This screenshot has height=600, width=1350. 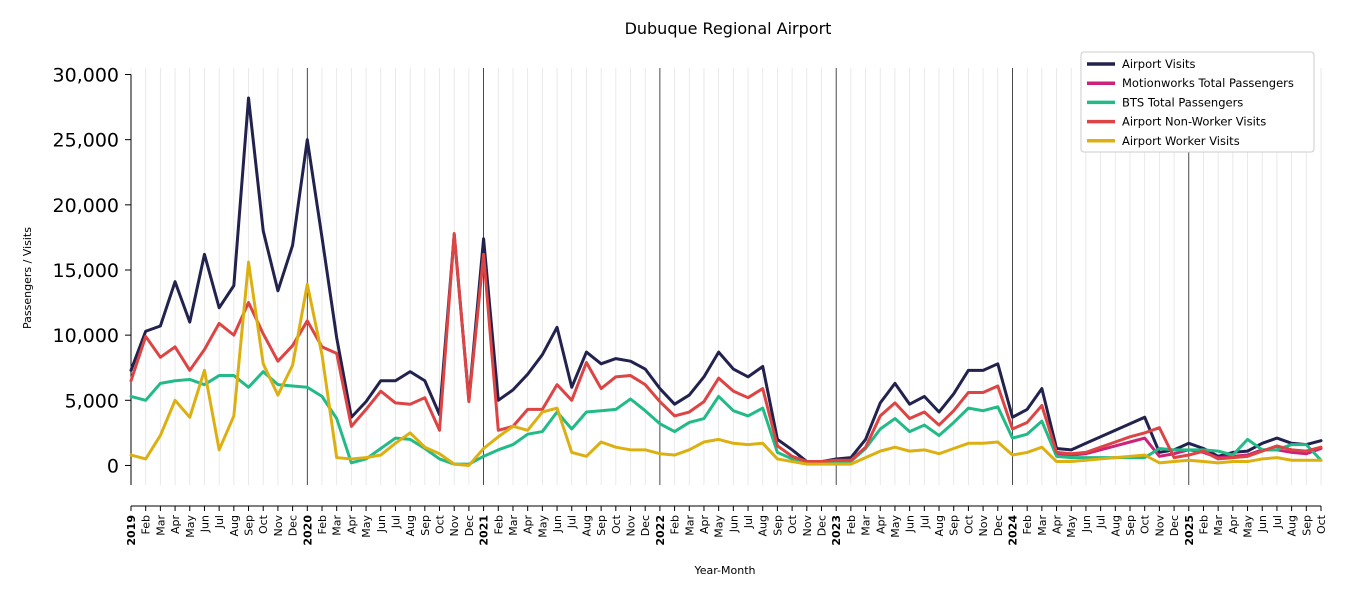 I want to click on y-axis: 0 5,000 10,000 15,000 20,000 25,000 30,000, so click(x=92, y=275).